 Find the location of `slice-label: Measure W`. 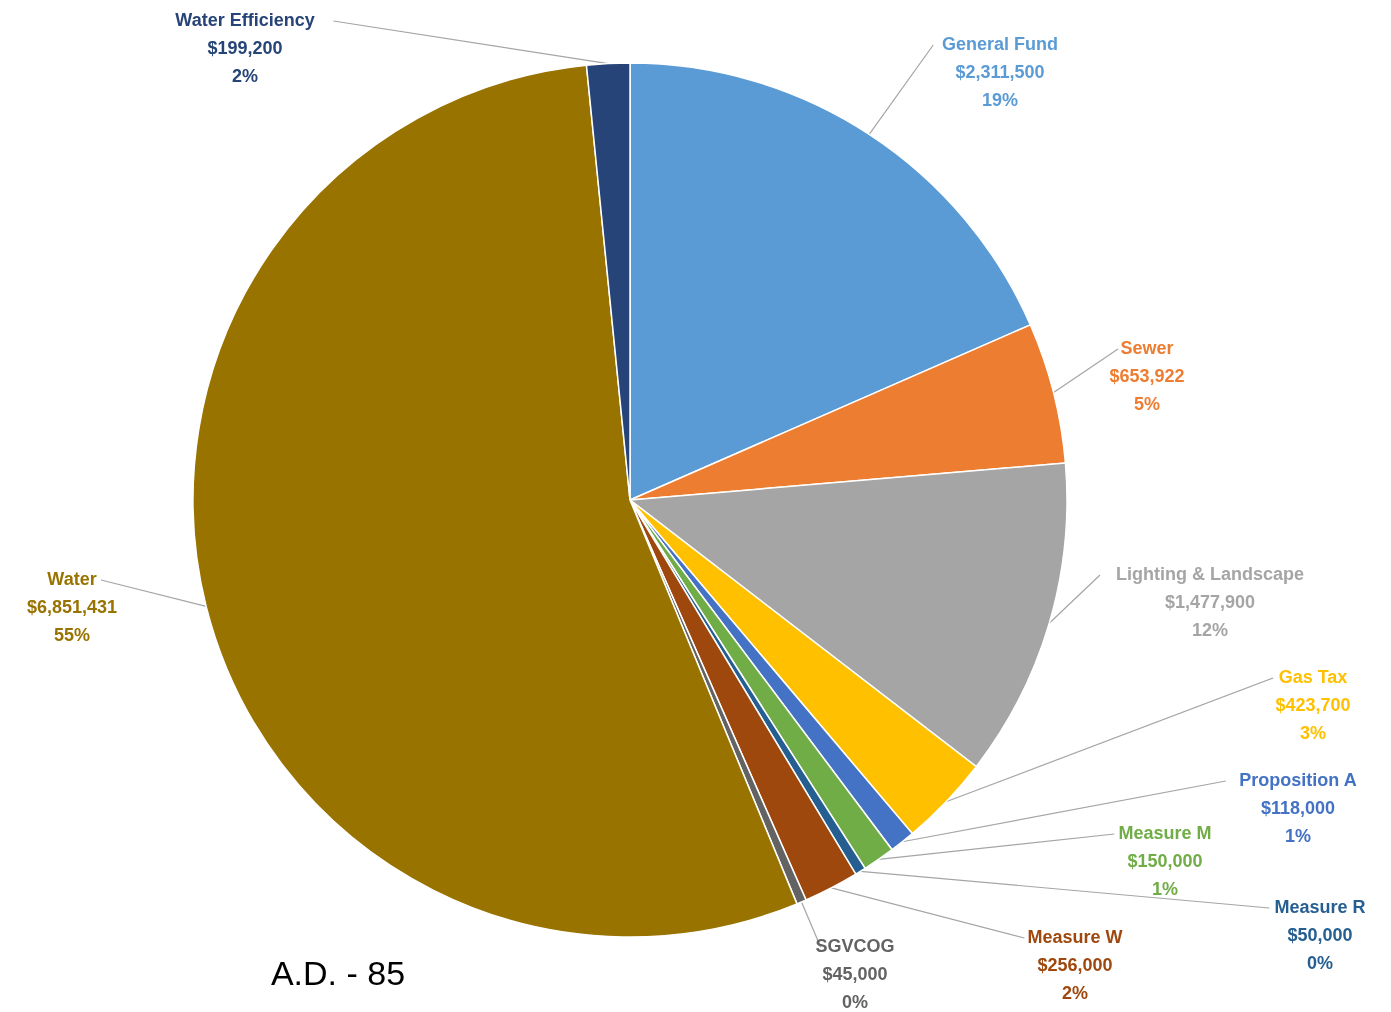

slice-label: Measure W is located at coordinates (1075, 937).